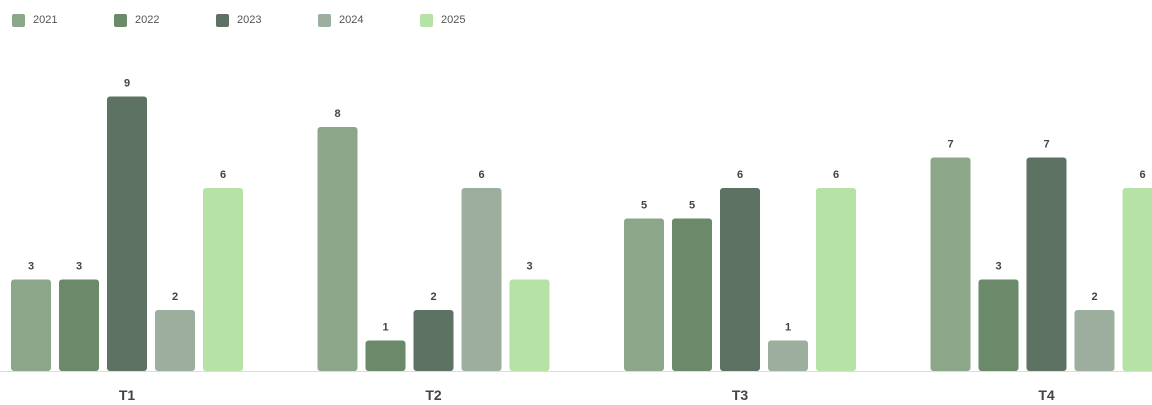 Image resolution: width=1152 pixels, height=405 pixels. Describe the element at coordinates (1046, 395) in the screenshot. I see `category-label-T4: T4` at that location.